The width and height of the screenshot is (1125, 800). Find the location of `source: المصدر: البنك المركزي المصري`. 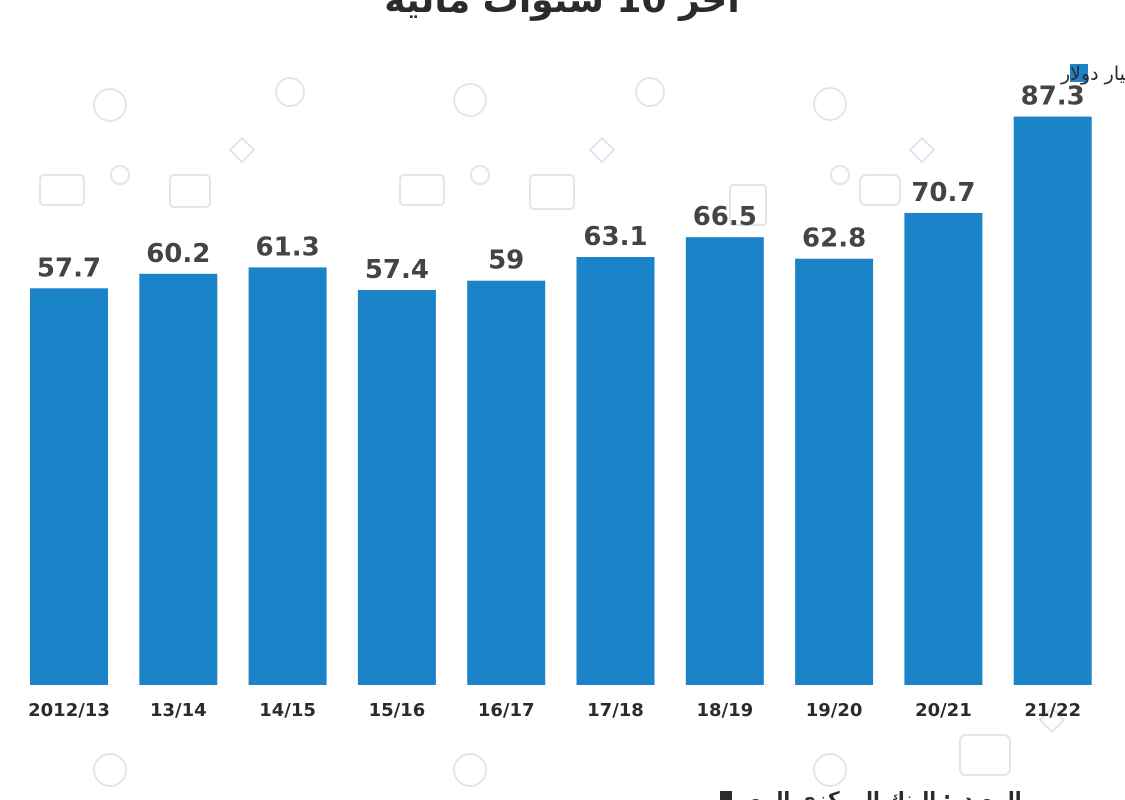

source: المصدر: البنك المركزي المصري is located at coordinates (867, 793).